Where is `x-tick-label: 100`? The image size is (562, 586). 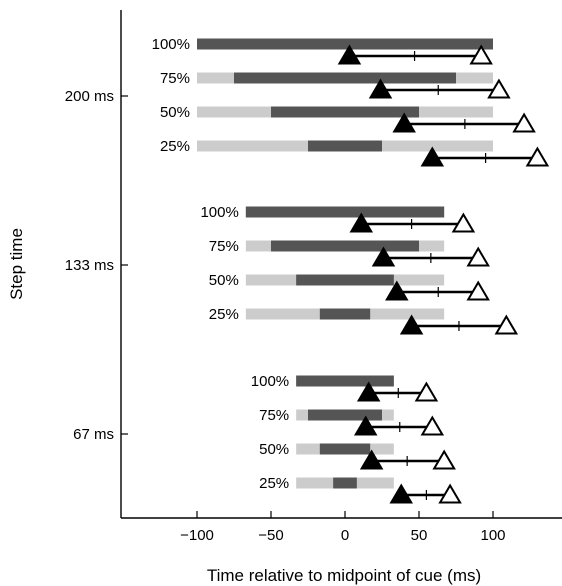 x-tick-label: 100 is located at coordinates (492, 535).